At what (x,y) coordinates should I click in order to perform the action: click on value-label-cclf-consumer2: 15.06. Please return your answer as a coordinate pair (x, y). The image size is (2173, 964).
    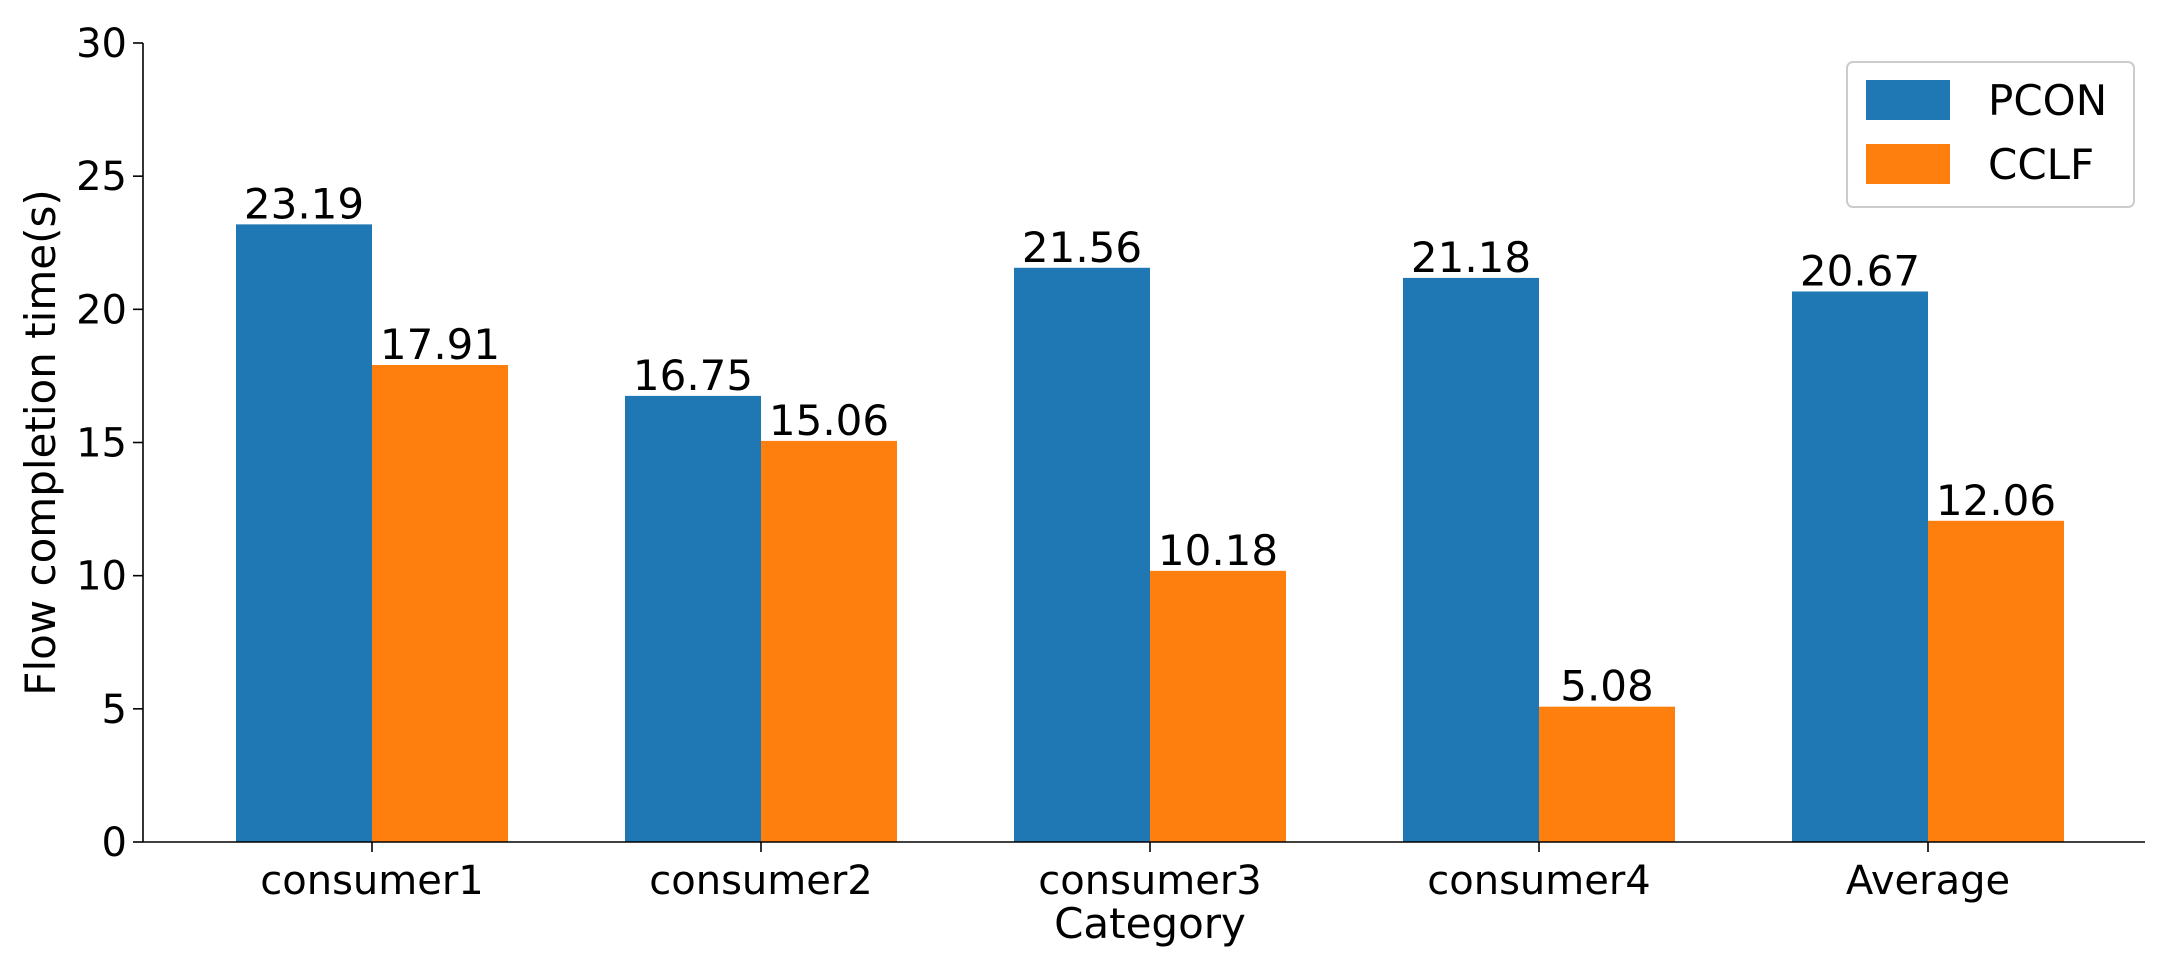
    Looking at the image, I should click on (829, 420).